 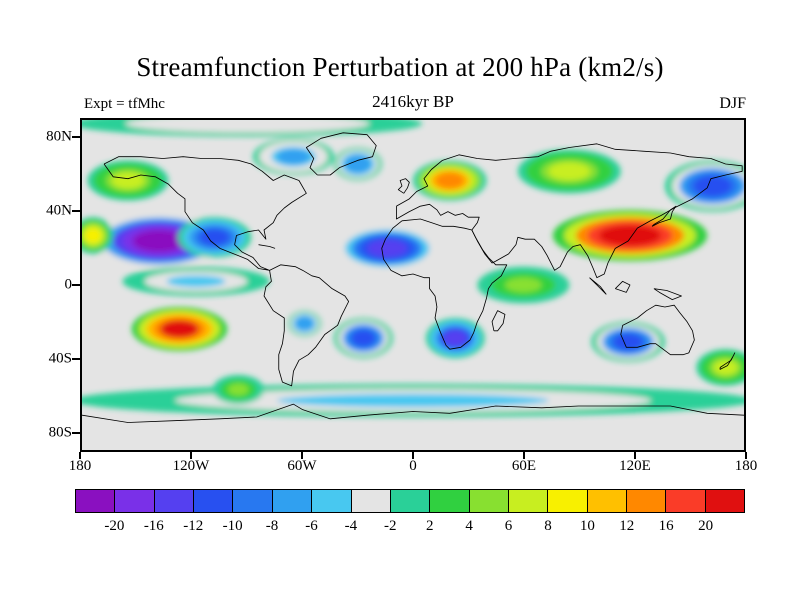 What do you see at coordinates (59, 136) in the screenshot?
I see `lat-tick-label: 80N` at bounding box center [59, 136].